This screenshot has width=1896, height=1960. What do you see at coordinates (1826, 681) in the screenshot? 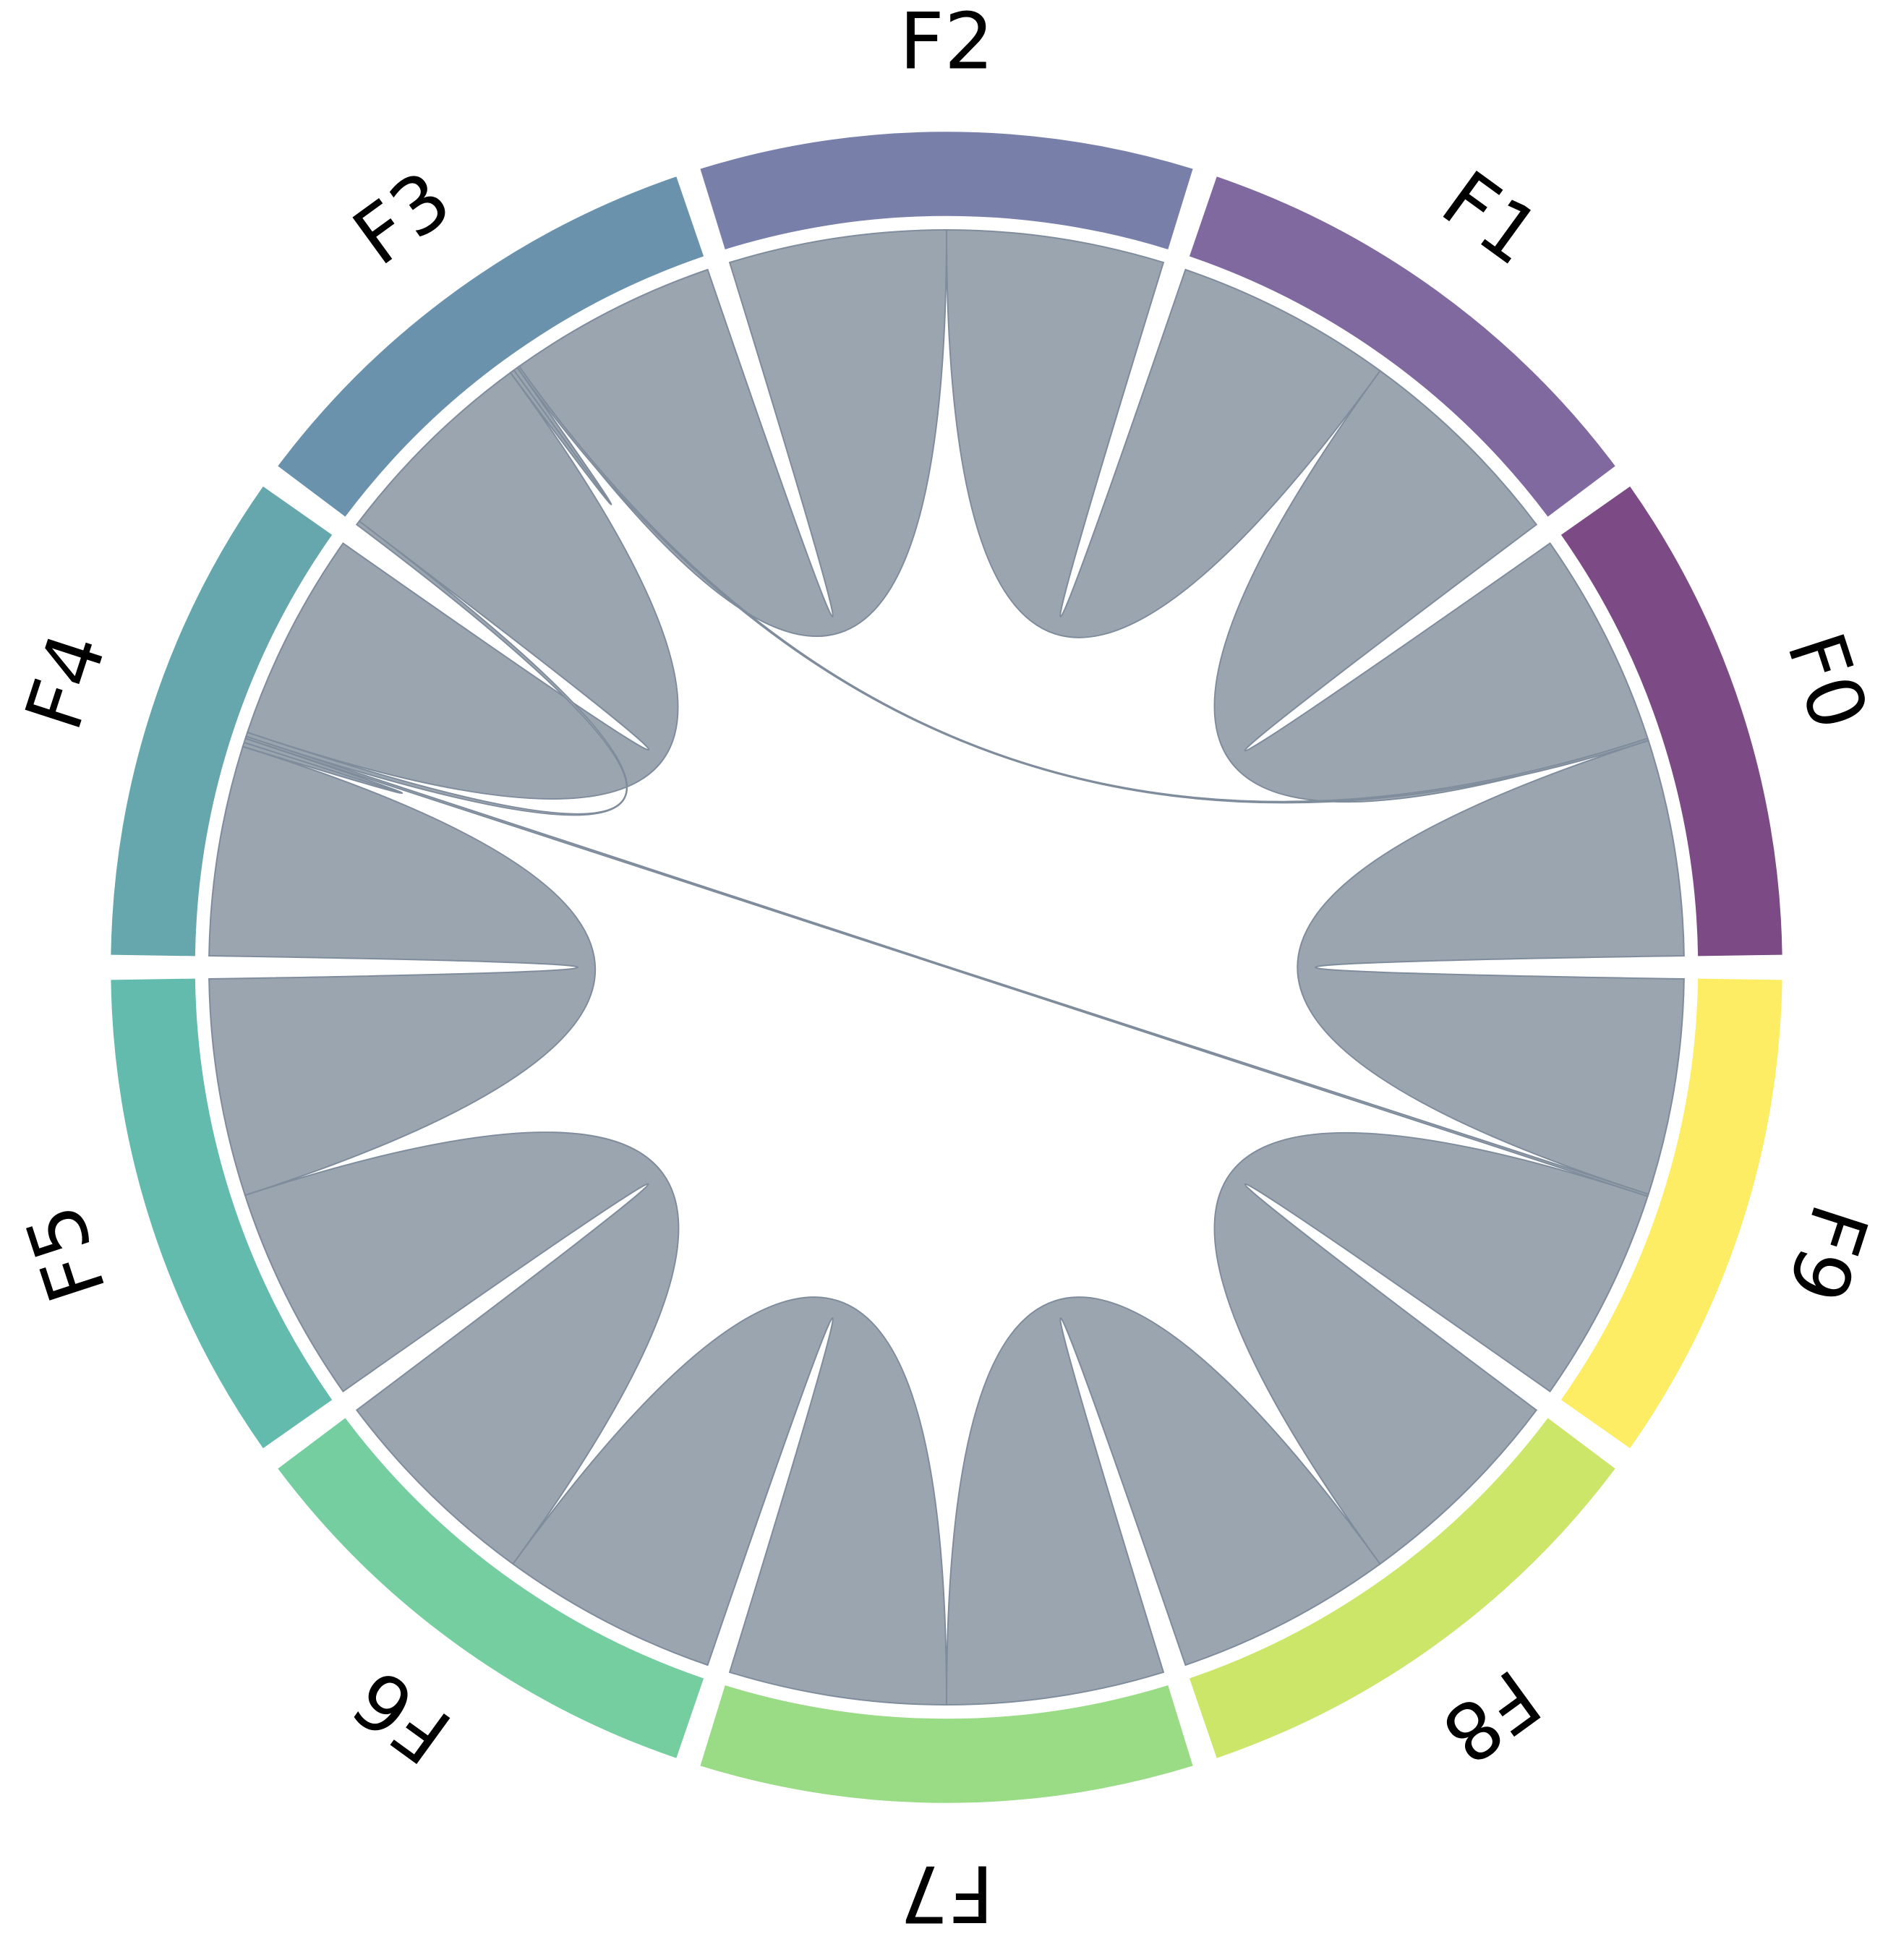
I see `label-f0: F0` at bounding box center [1826, 681].